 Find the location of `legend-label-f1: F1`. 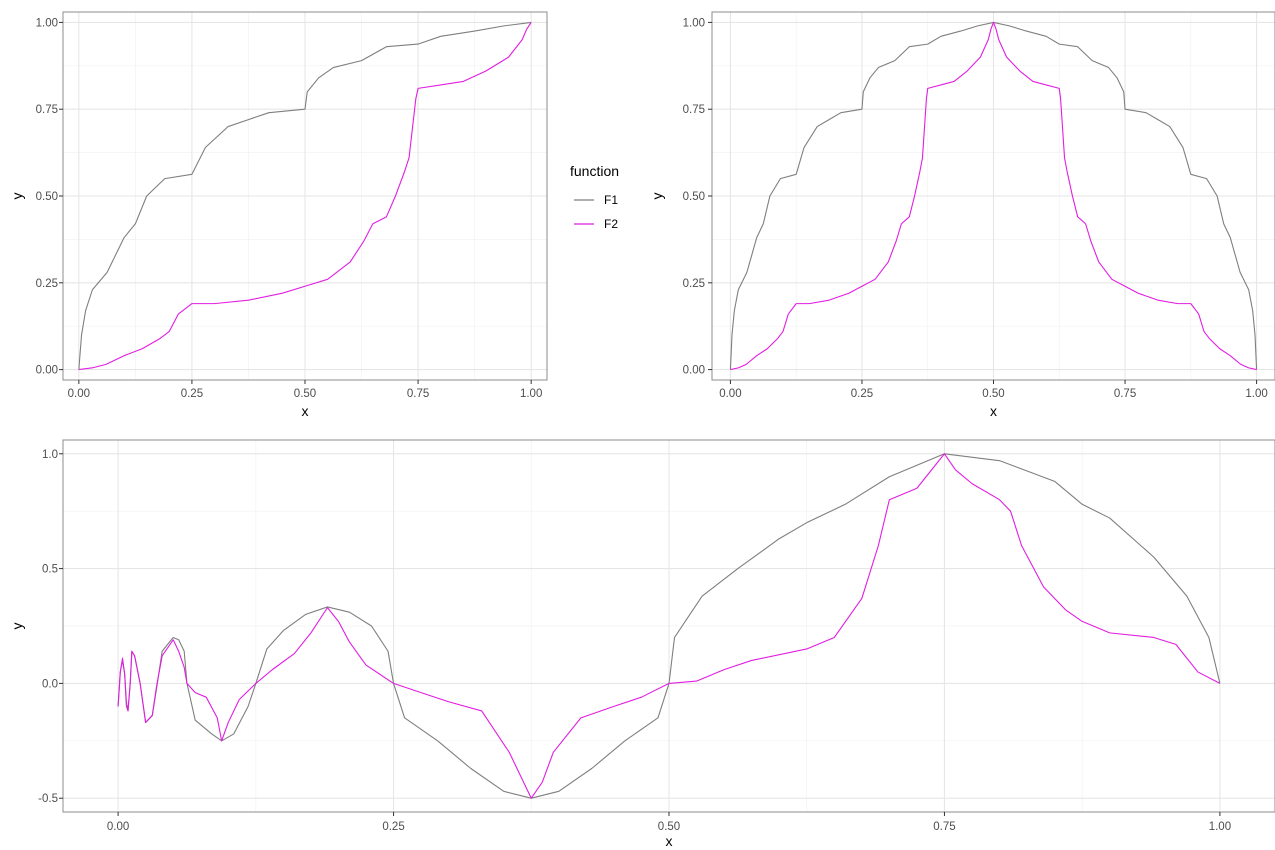

legend-label-f1: F1 is located at coordinates (611, 200).